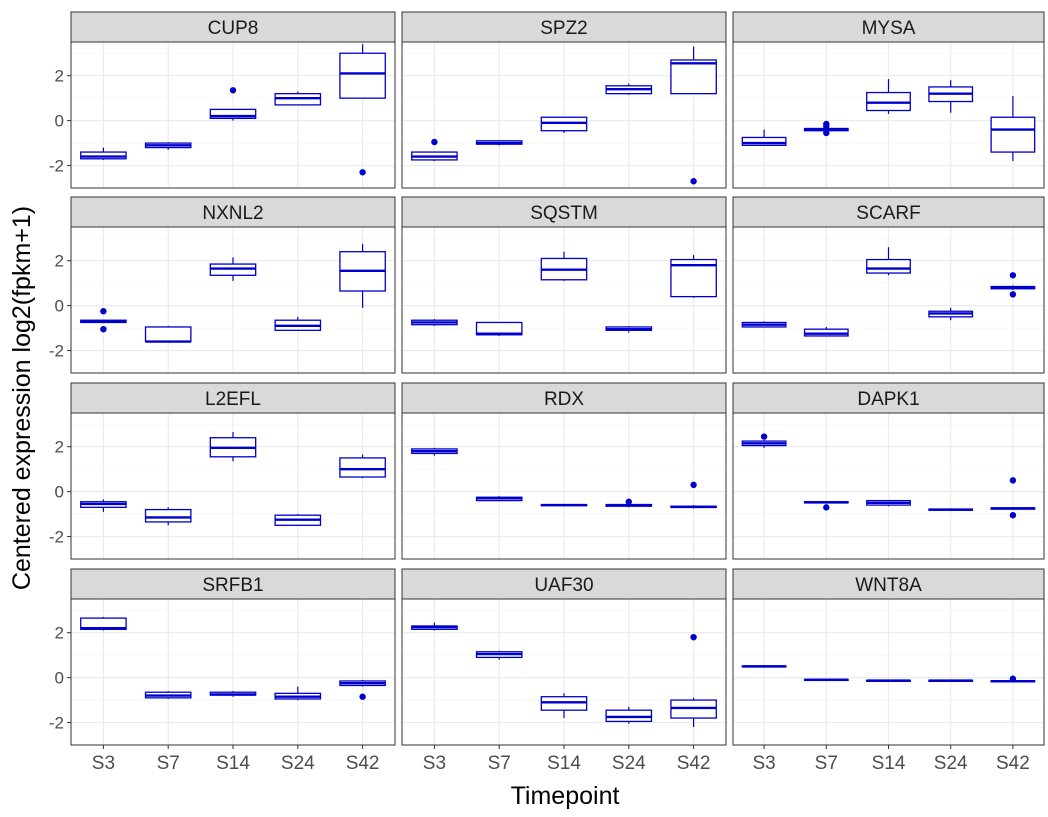 The height and width of the screenshot is (817, 1048). I want to click on facet-panel-l2efl: L2EFL, so click(233, 471).